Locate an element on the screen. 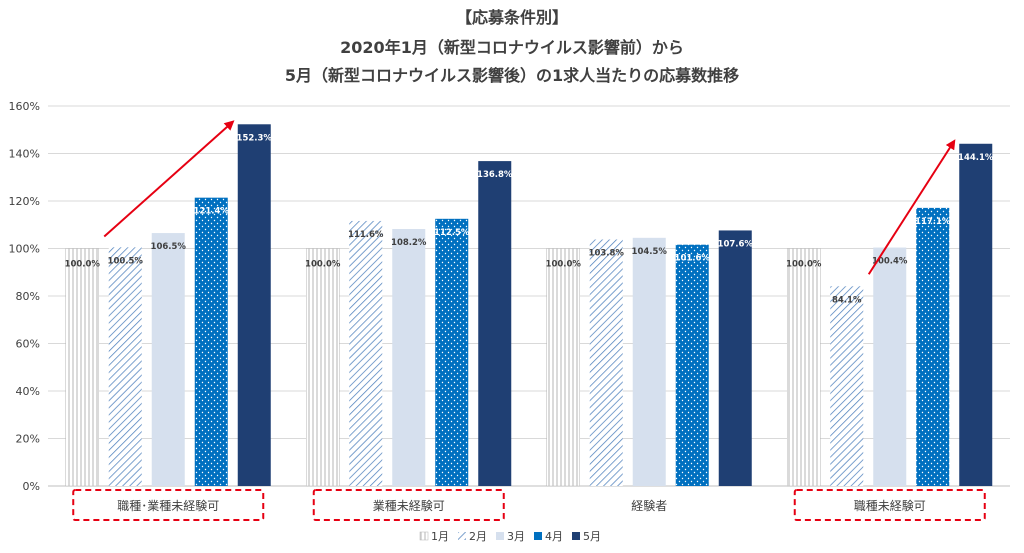  bar-2月-経験者 is located at coordinates (606, 362).